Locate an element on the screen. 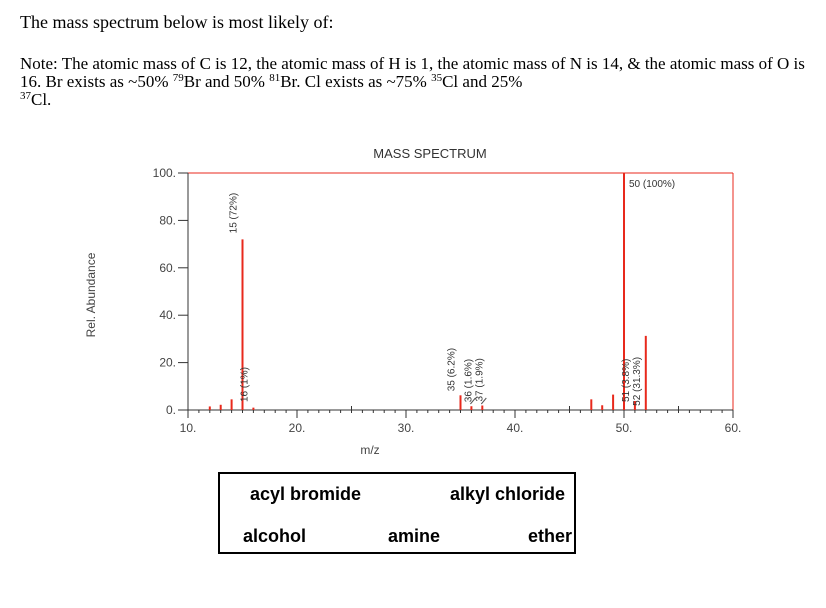 The height and width of the screenshot is (608, 826). peak-label-mz-35: 35 (6.2%) is located at coordinates (452, 369).